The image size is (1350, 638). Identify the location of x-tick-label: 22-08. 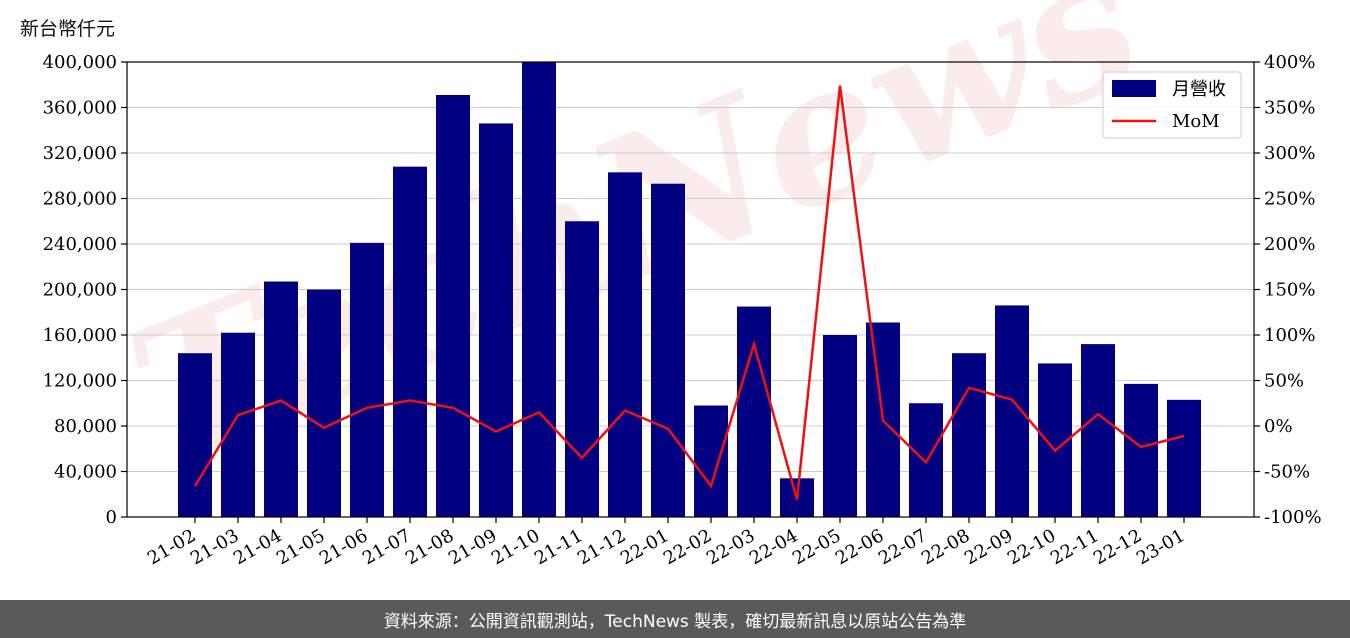
(945, 547).